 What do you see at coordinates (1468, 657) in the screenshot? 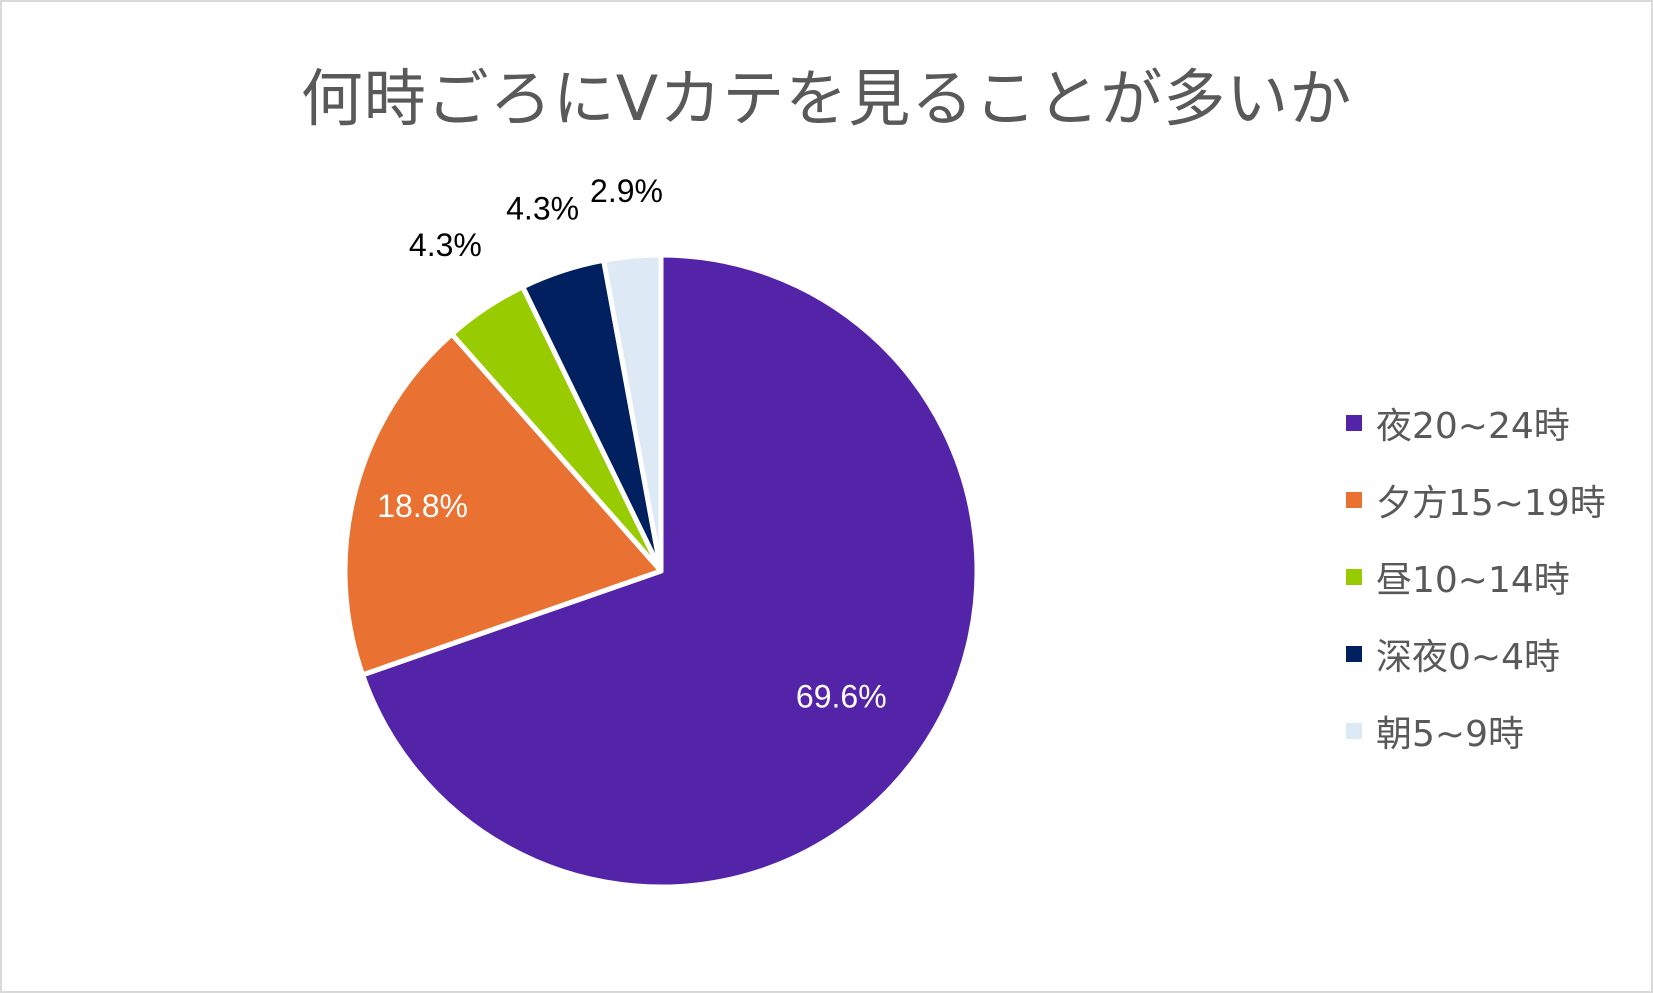
I see `legend-label: 深夜0~4時` at bounding box center [1468, 657].